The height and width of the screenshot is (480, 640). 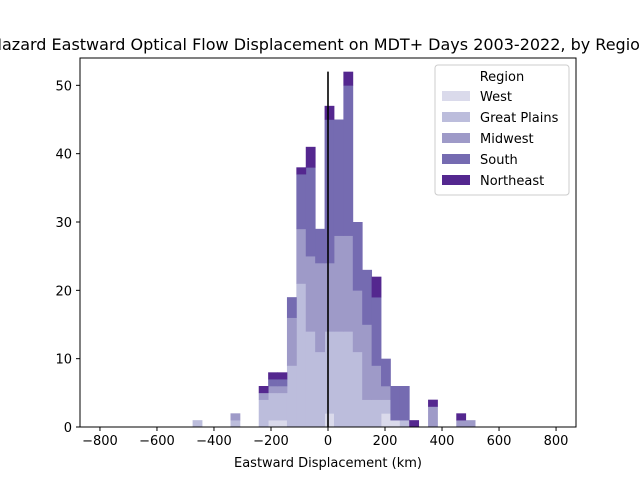 I want to click on y-axis: 0 10 20 30 40 50, so click(x=67, y=257).